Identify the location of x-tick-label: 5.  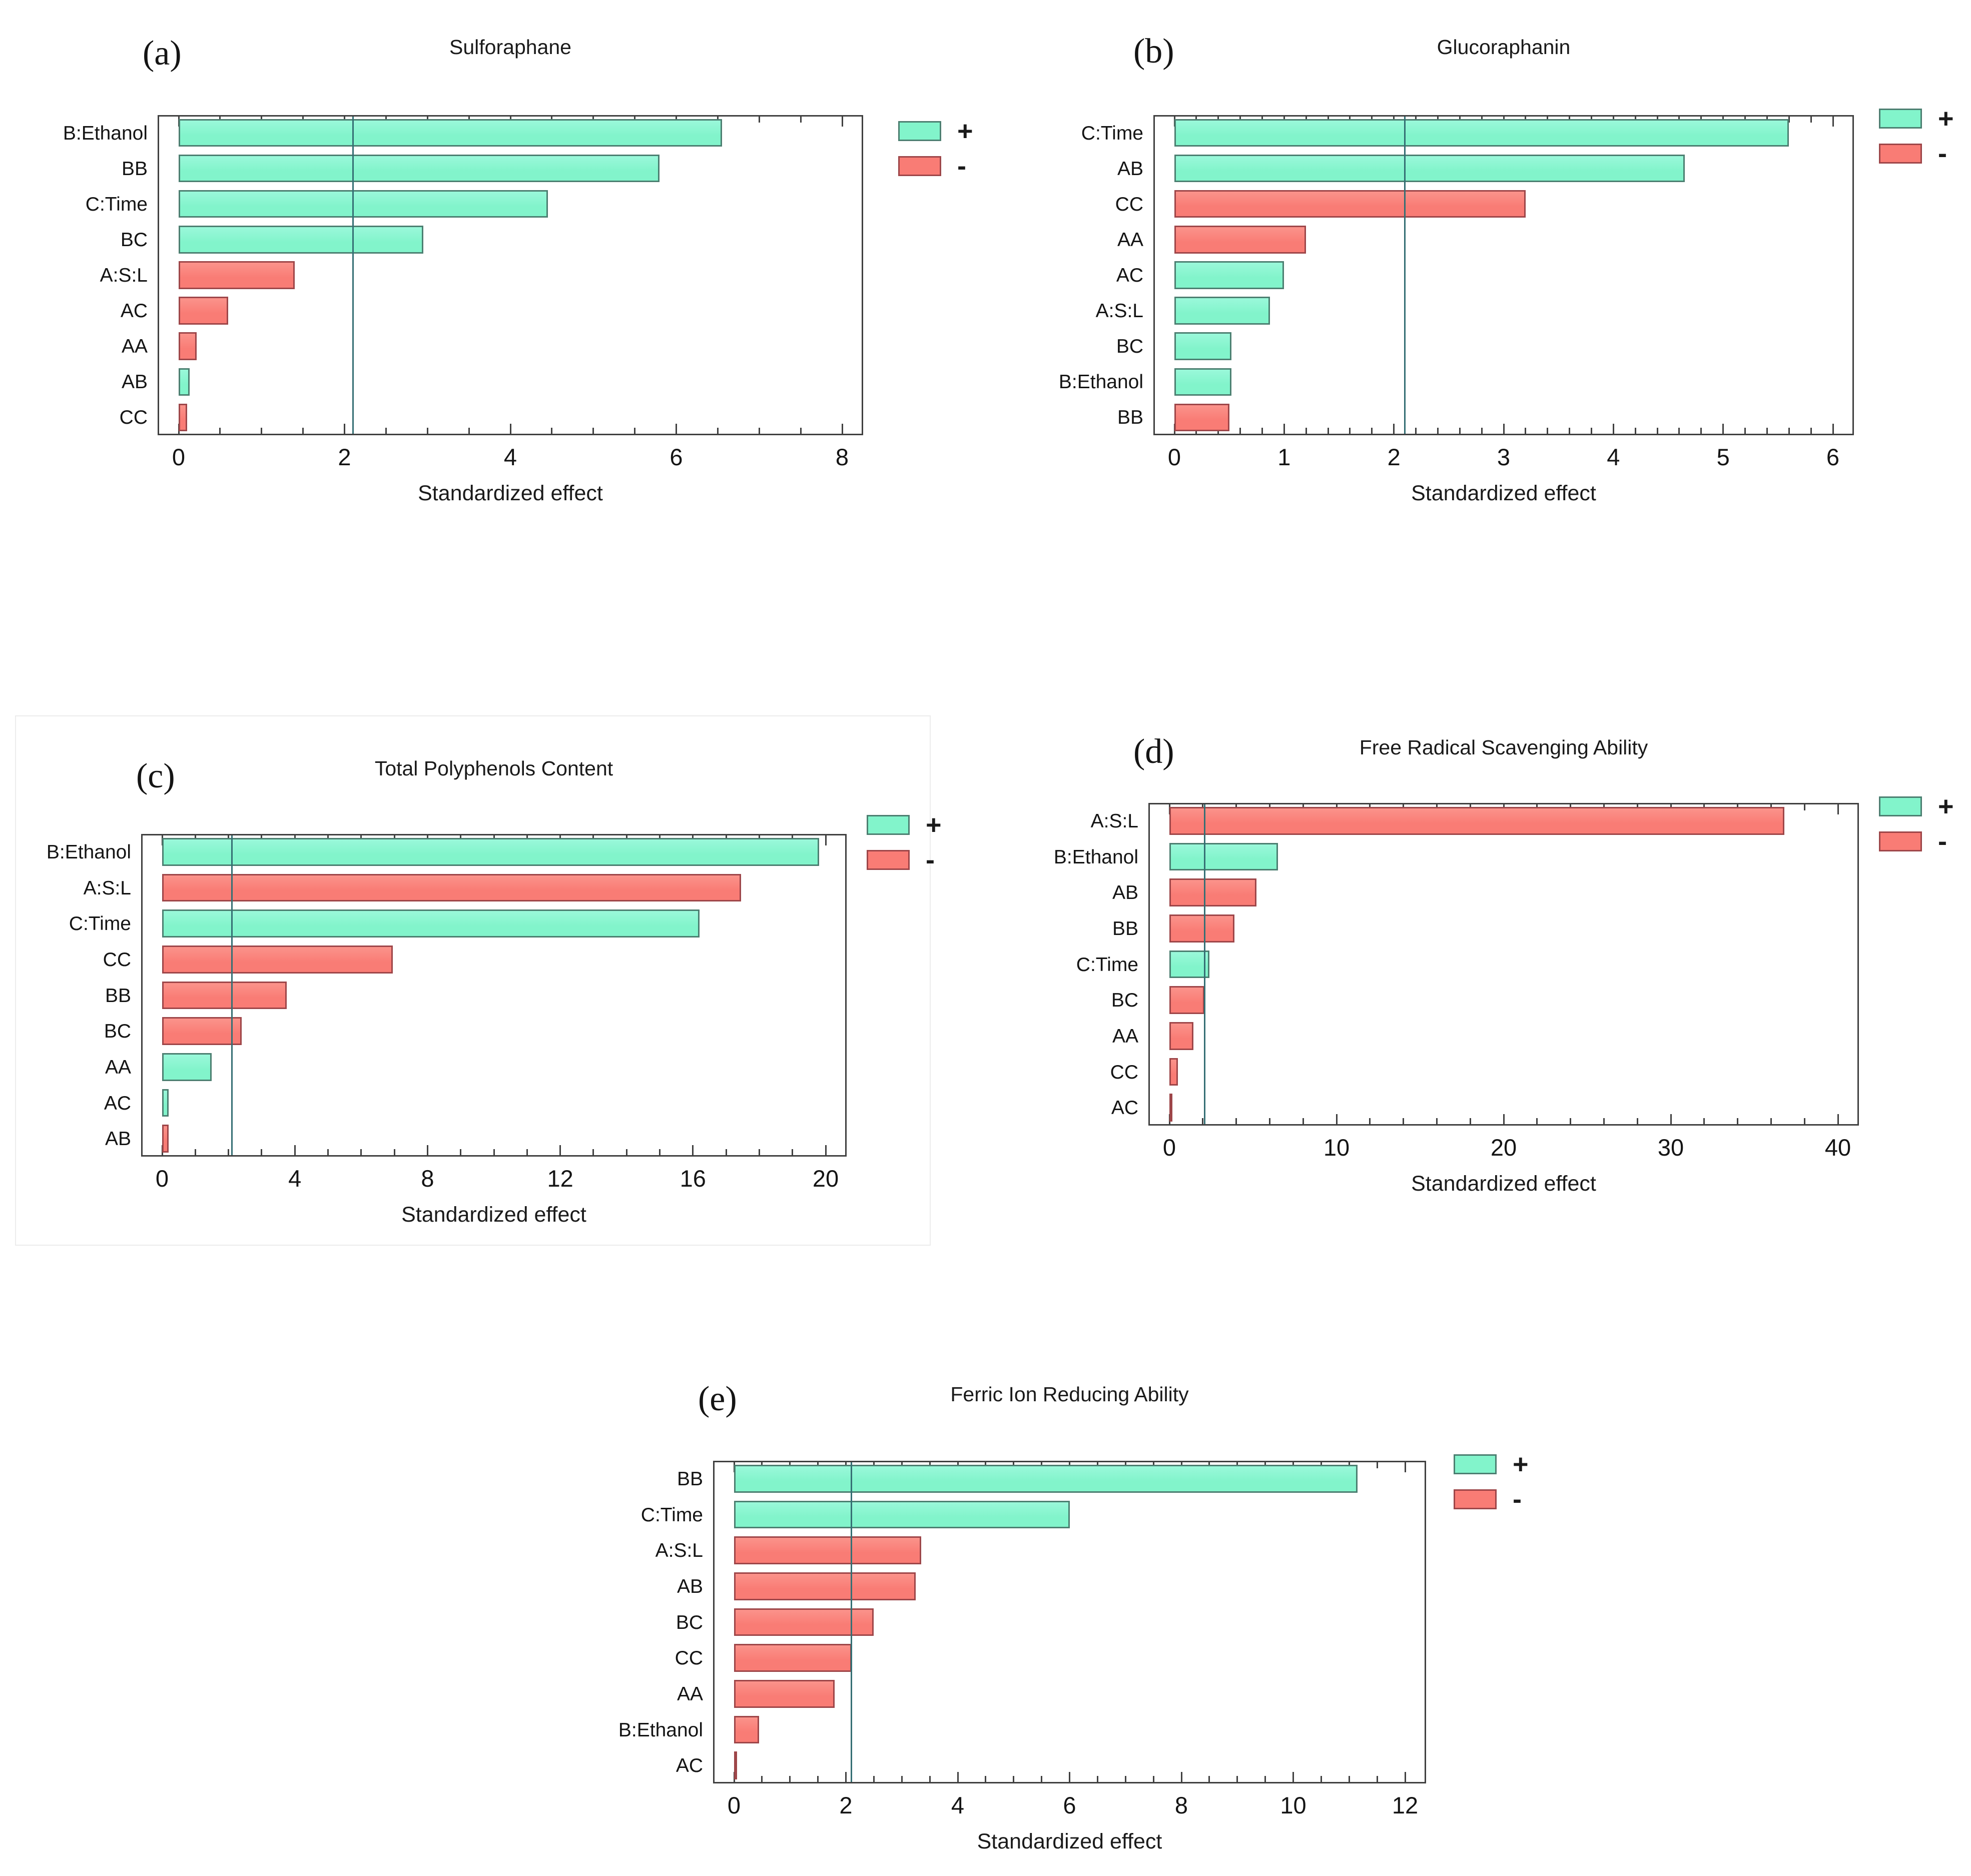
(1723, 457).